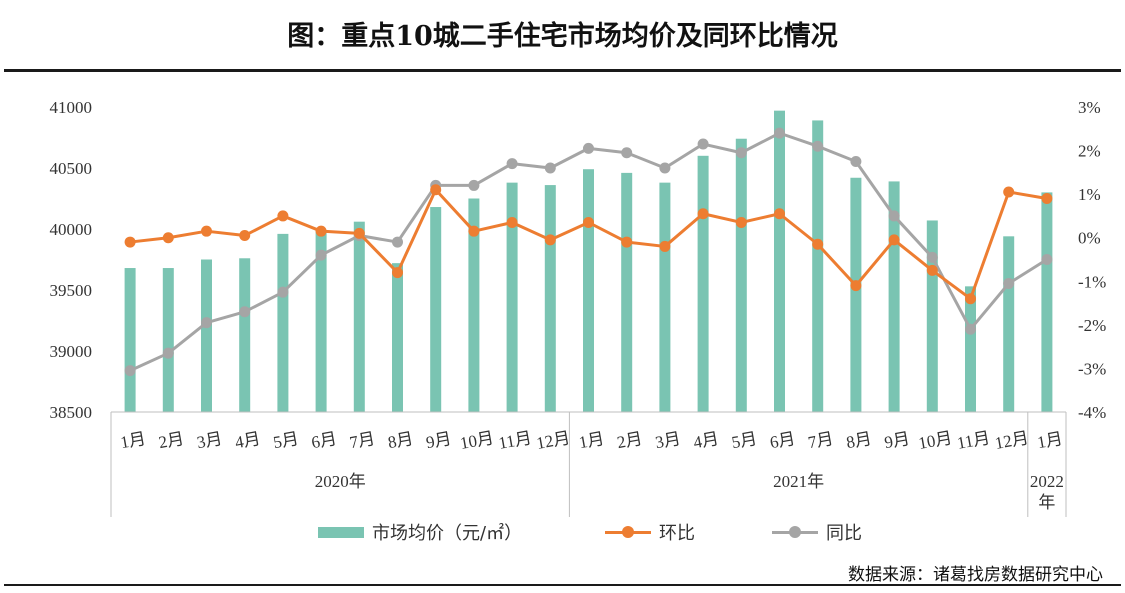 This screenshot has height=593, width=1125. What do you see at coordinates (1092, 412) in the screenshot?
I see `y-right-tick-label: -4%` at bounding box center [1092, 412].